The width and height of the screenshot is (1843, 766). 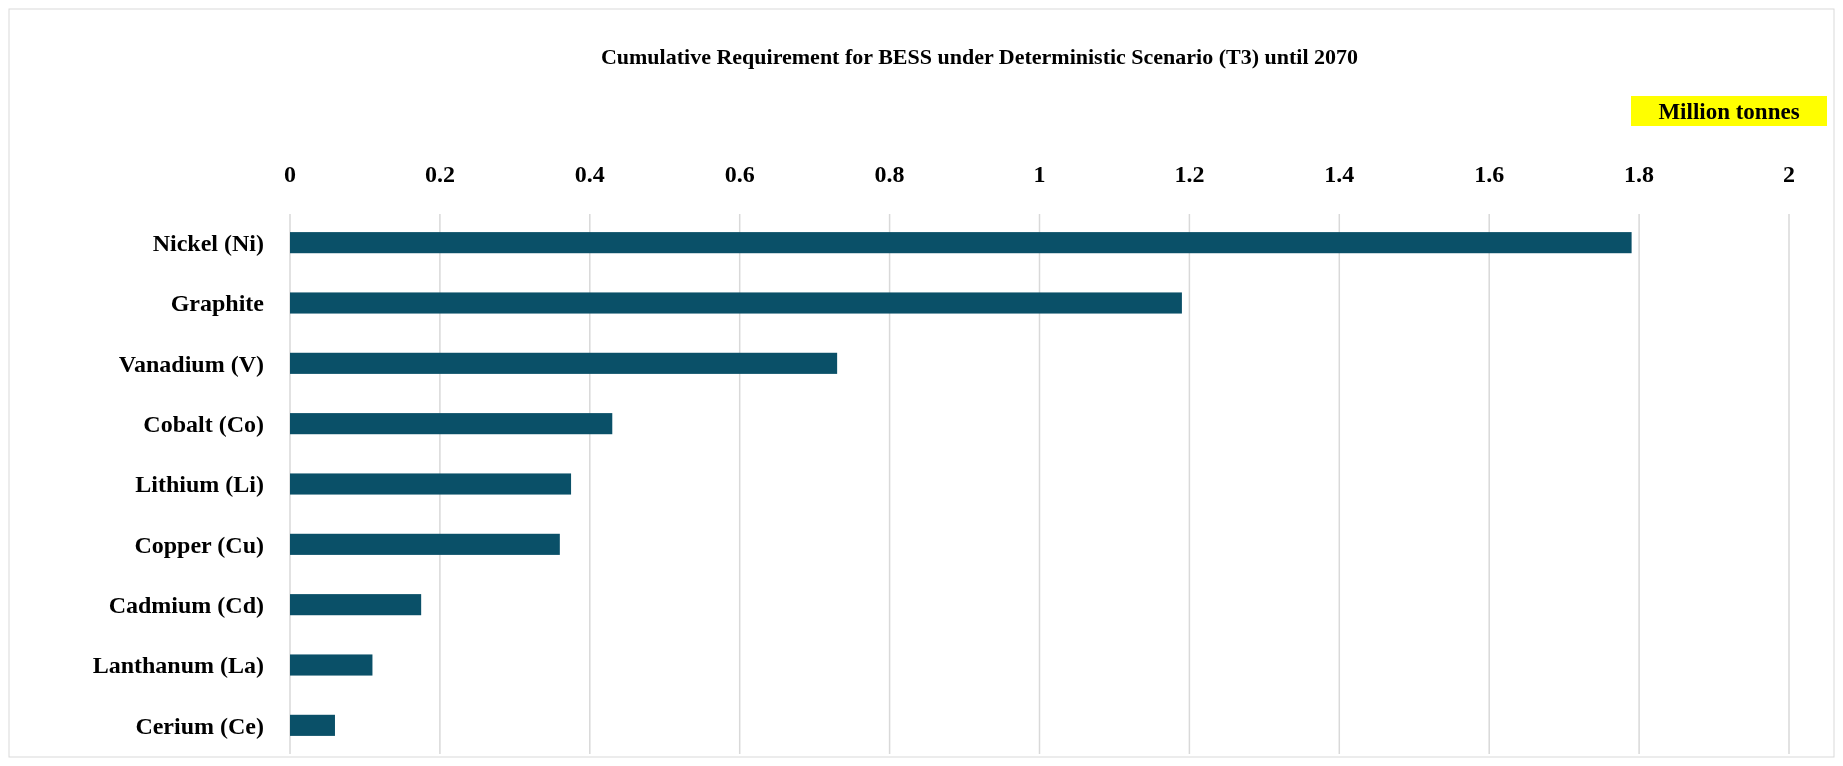 What do you see at coordinates (199, 725) in the screenshot?
I see `y-tick-label: Cerium (Ce)` at bounding box center [199, 725].